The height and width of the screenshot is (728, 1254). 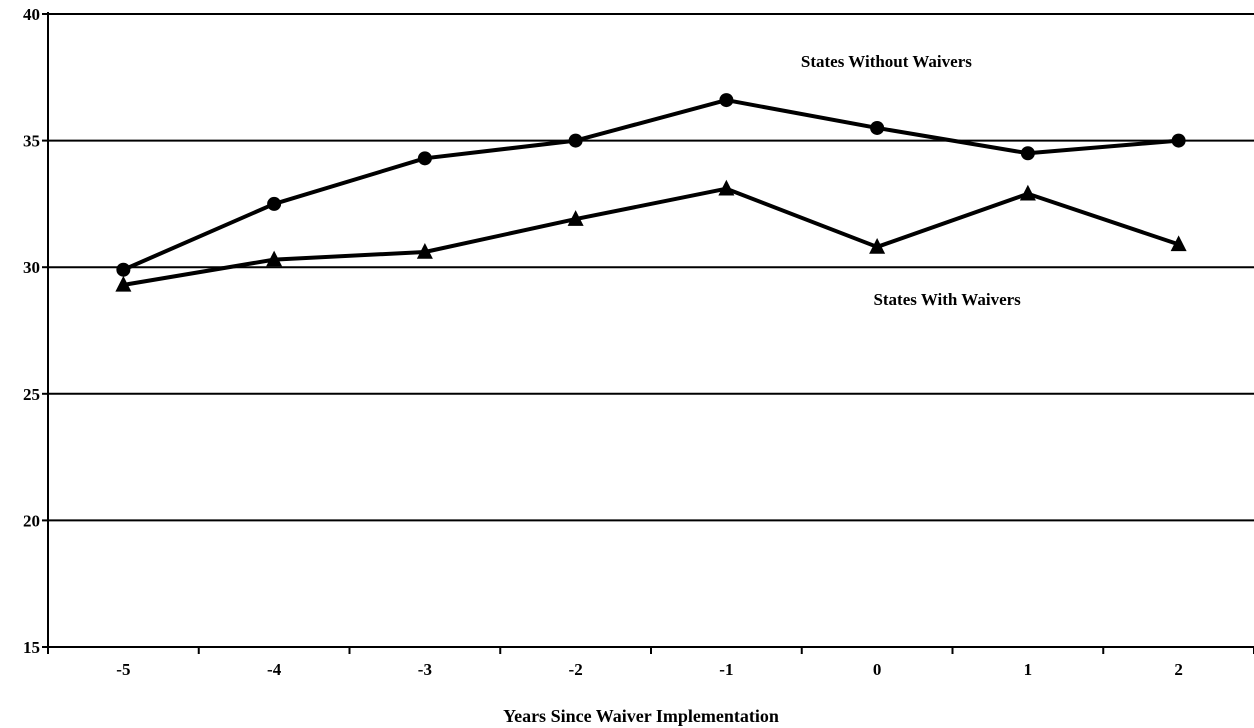 I want to click on x-tick-label: -3, so click(x=425, y=669).